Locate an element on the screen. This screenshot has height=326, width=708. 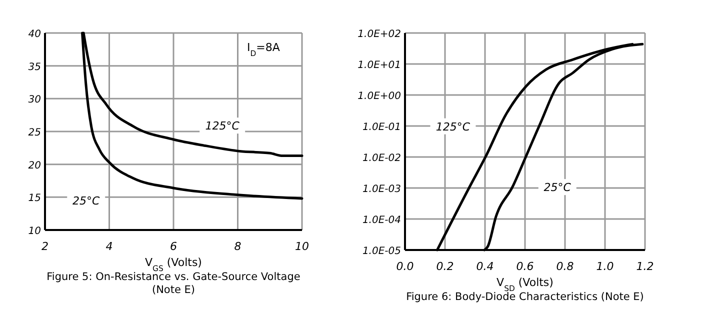
y-tick-label: 1.0E-01 is located at coordinates (381, 127).